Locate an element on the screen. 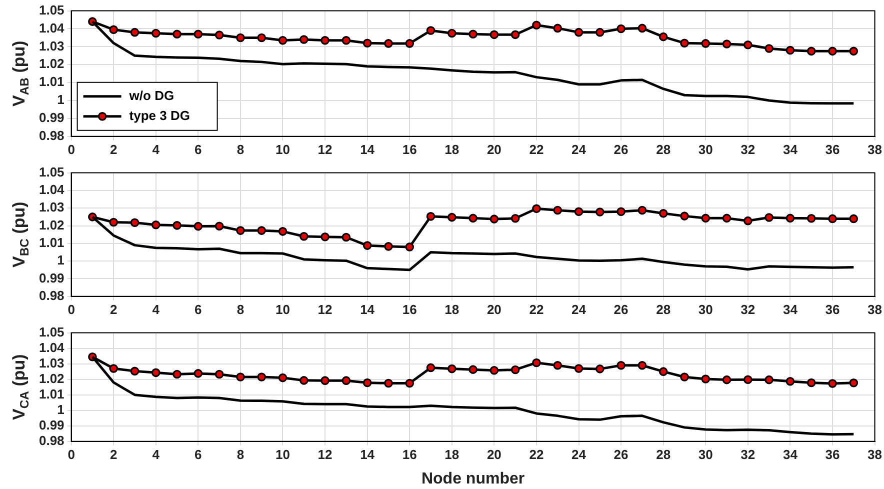 This screenshot has width=884, height=489. y-axis-title: VCA (pu) is located at coordinates (21, 387).